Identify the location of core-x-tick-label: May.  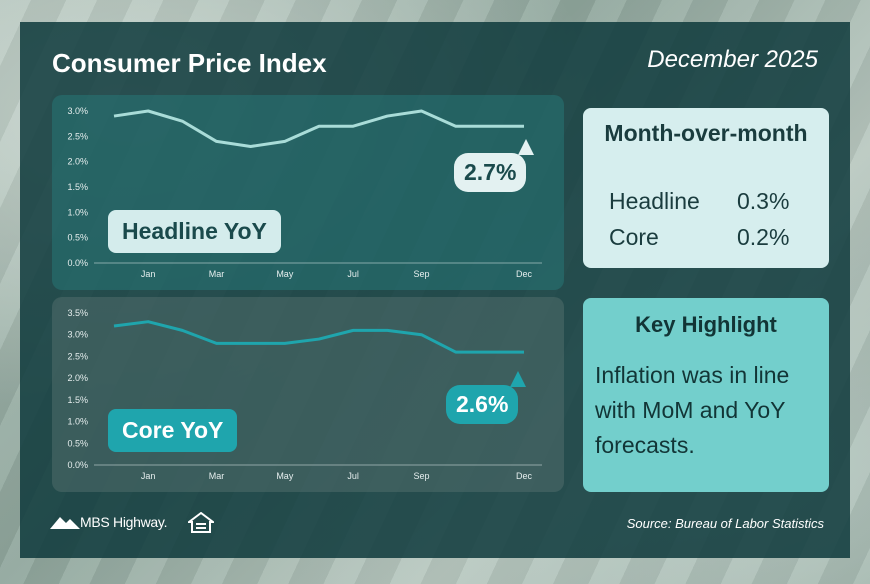
(285, 476).